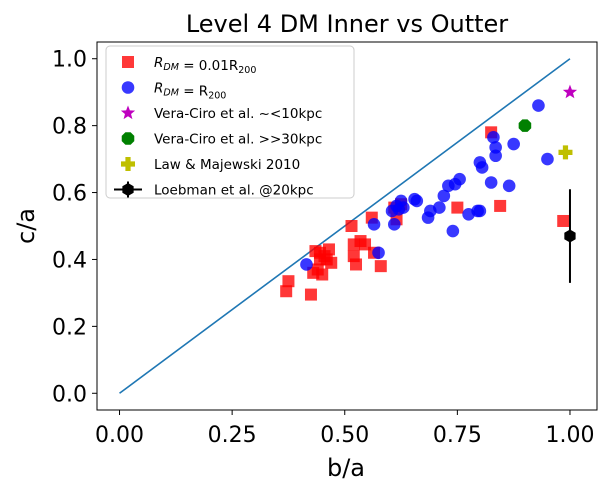  Describe the element at coordinates (344, 435) in the screenshot. I see `x-tick-label: 0.50` at that location.